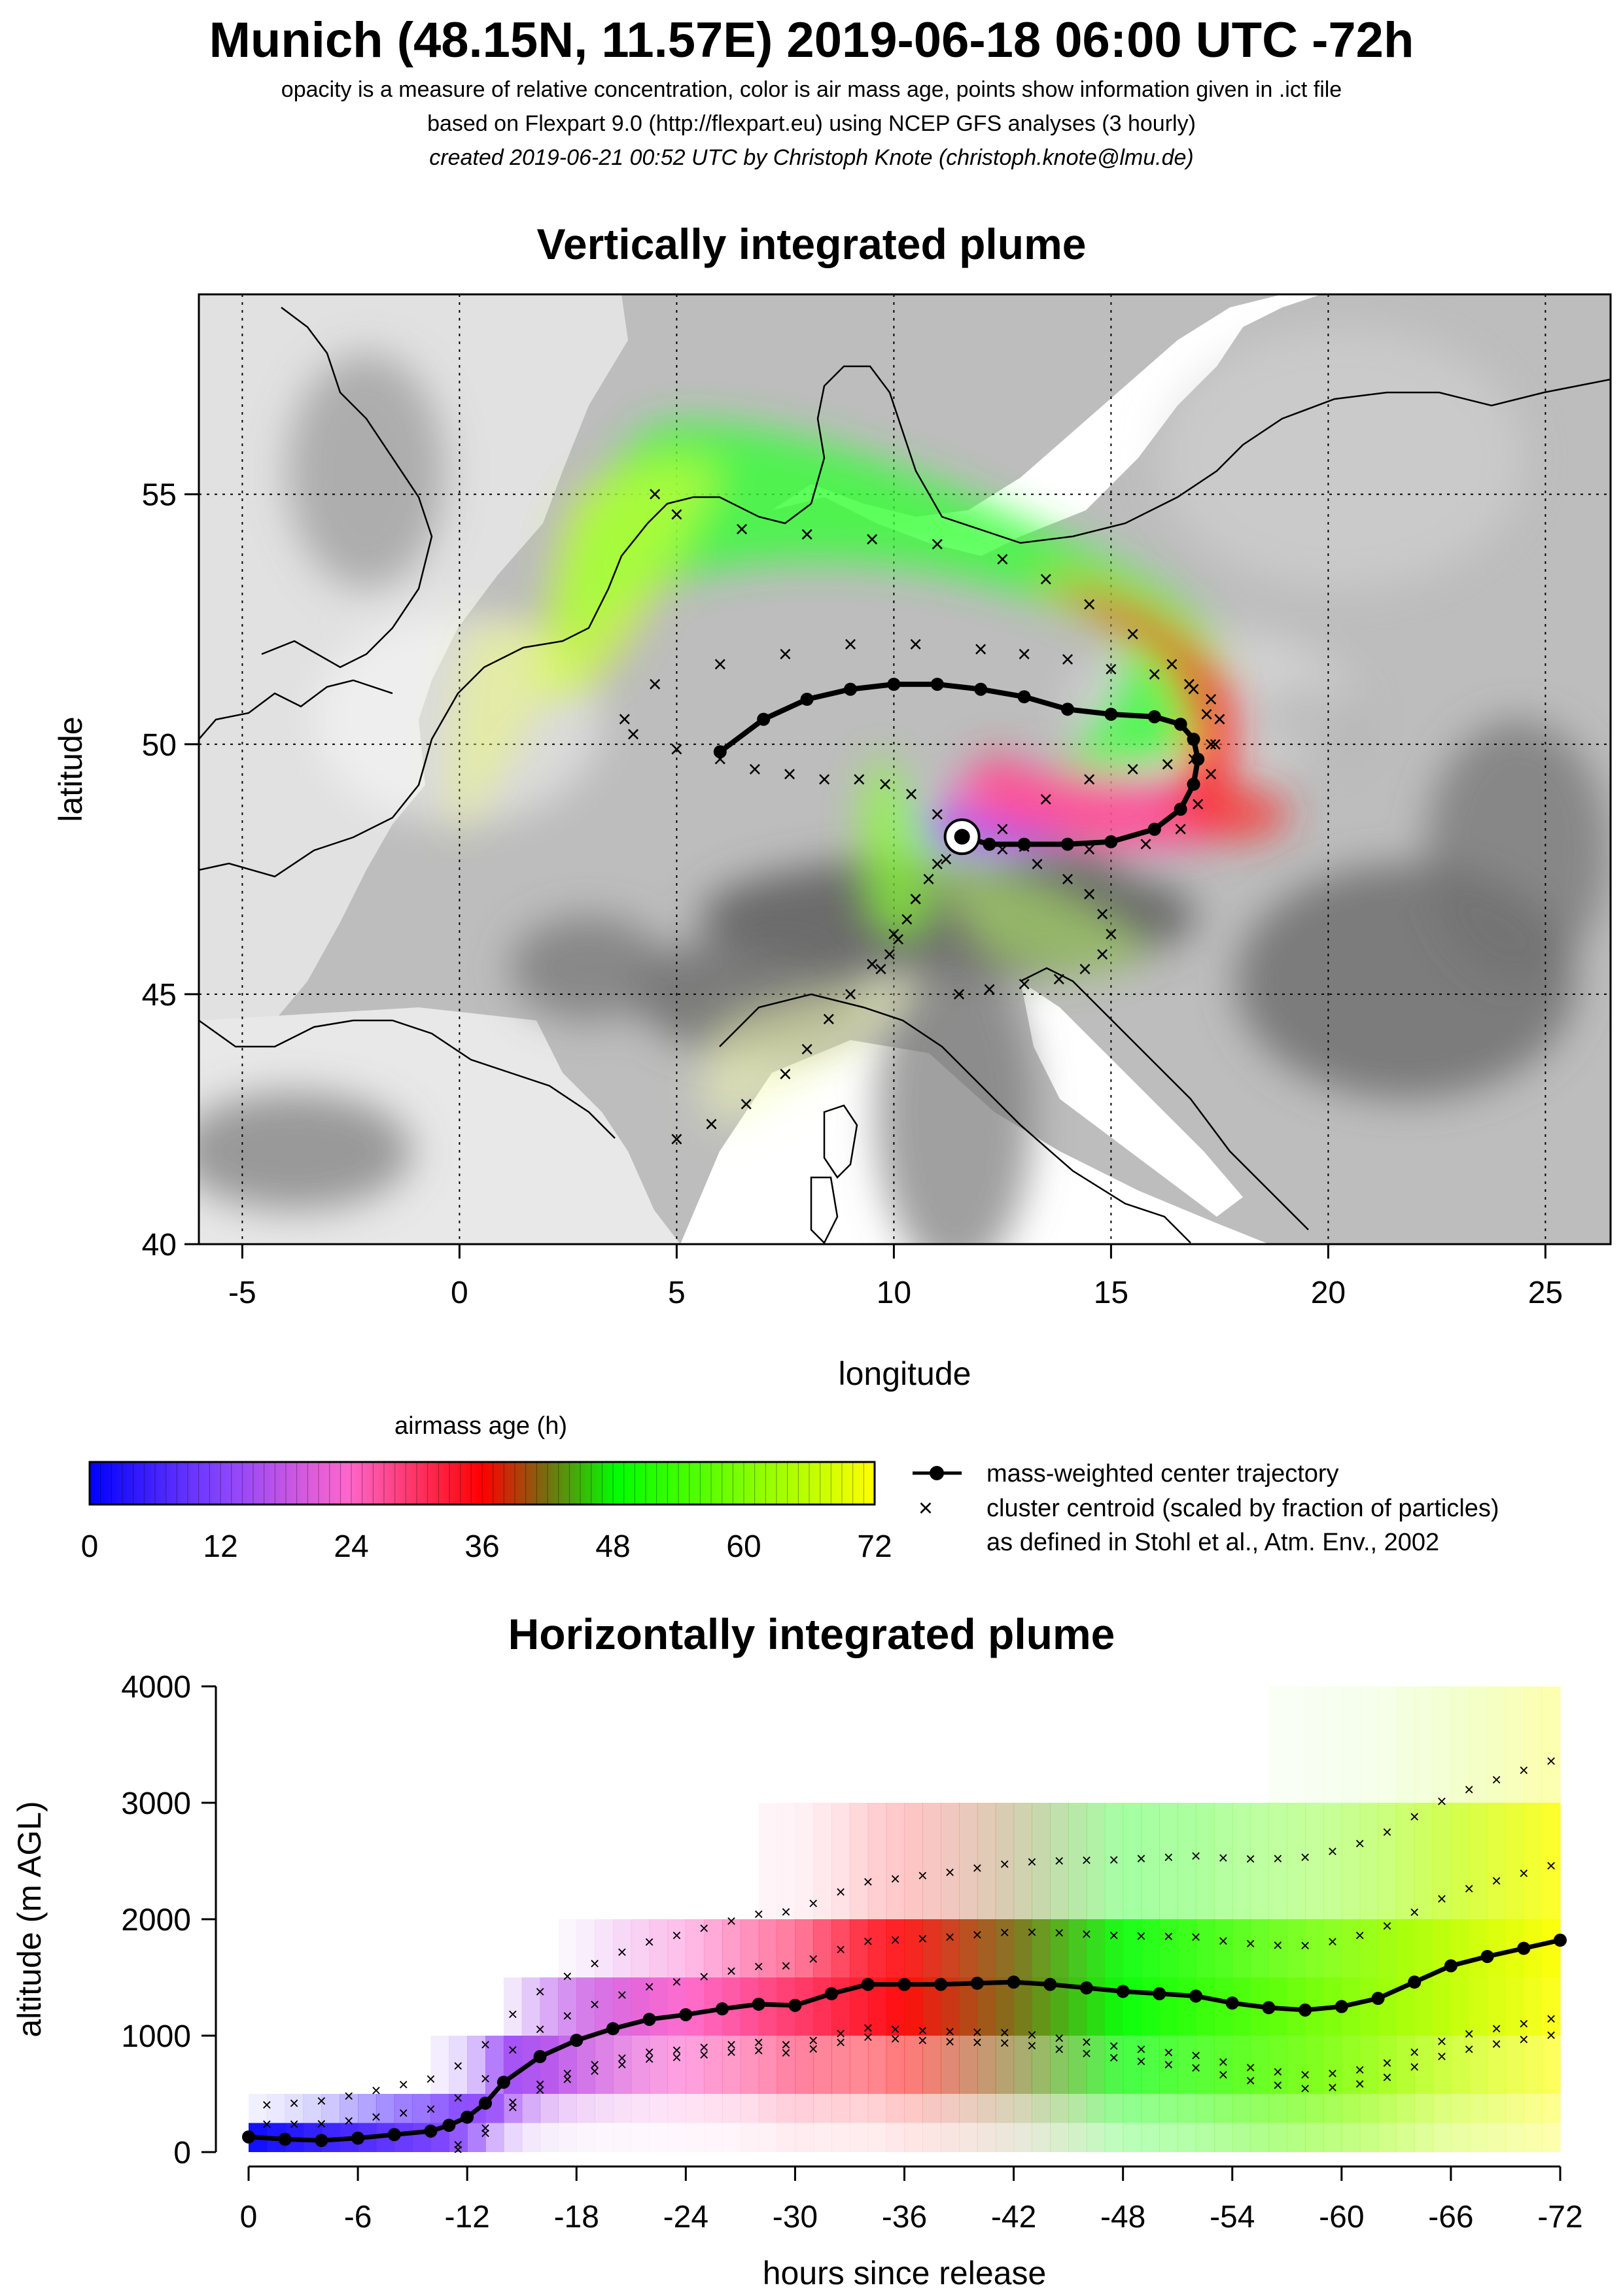 The width and height of the screenshot is (1623, 2296). What do you see at coordinates (1067, 709) in the screenshot?
I see `center-trajectory-point` at bounding box center [1067, 709].